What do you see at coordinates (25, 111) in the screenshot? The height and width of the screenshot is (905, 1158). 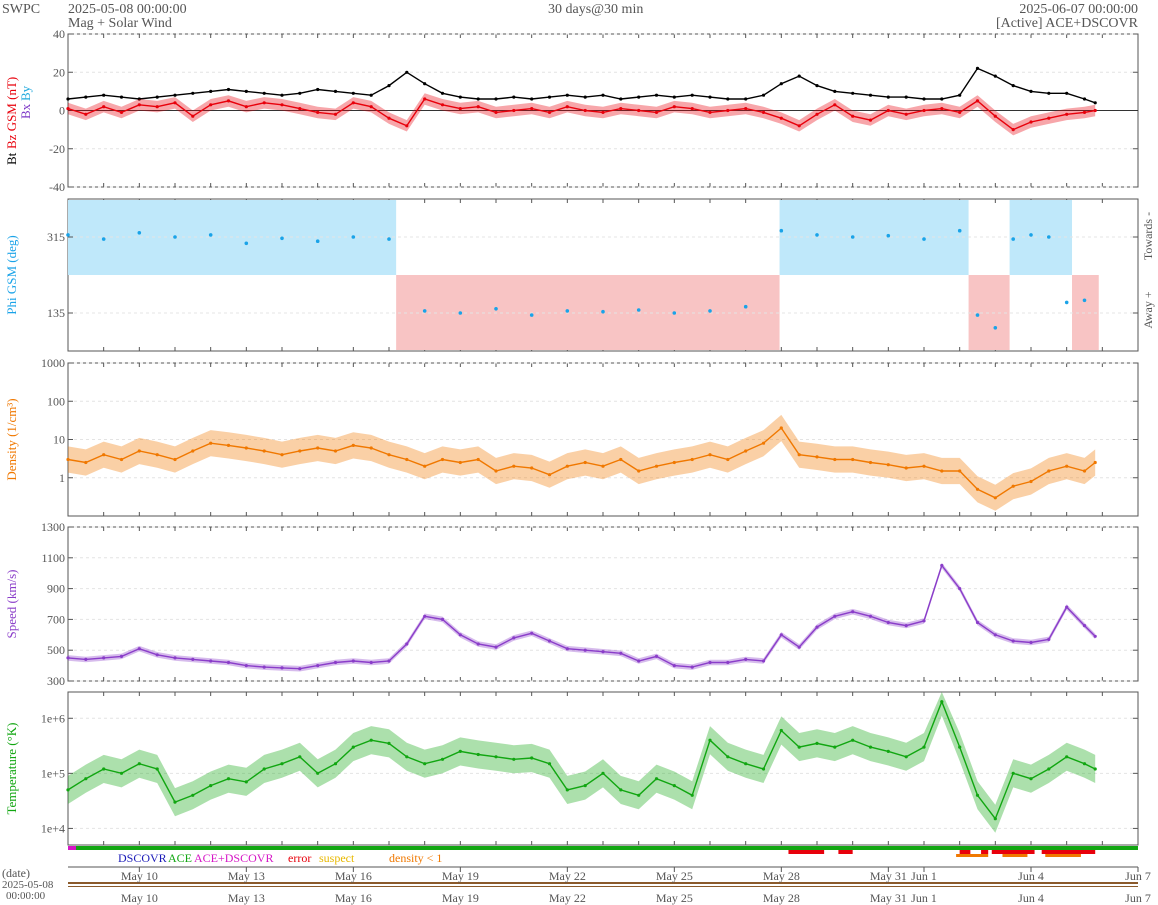 I see `mag-legend-bx: Bx` at bounding box center [25, 111].